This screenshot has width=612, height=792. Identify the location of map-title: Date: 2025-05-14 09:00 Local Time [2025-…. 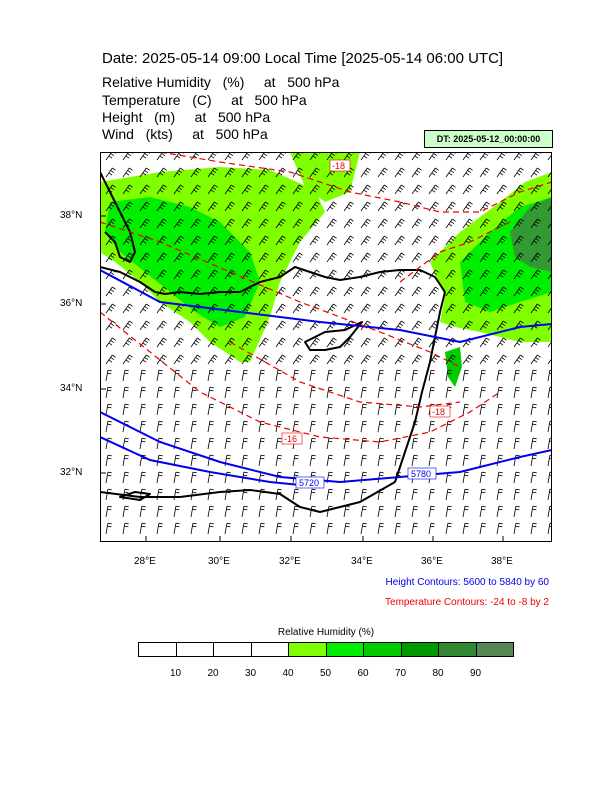
(303, 58).